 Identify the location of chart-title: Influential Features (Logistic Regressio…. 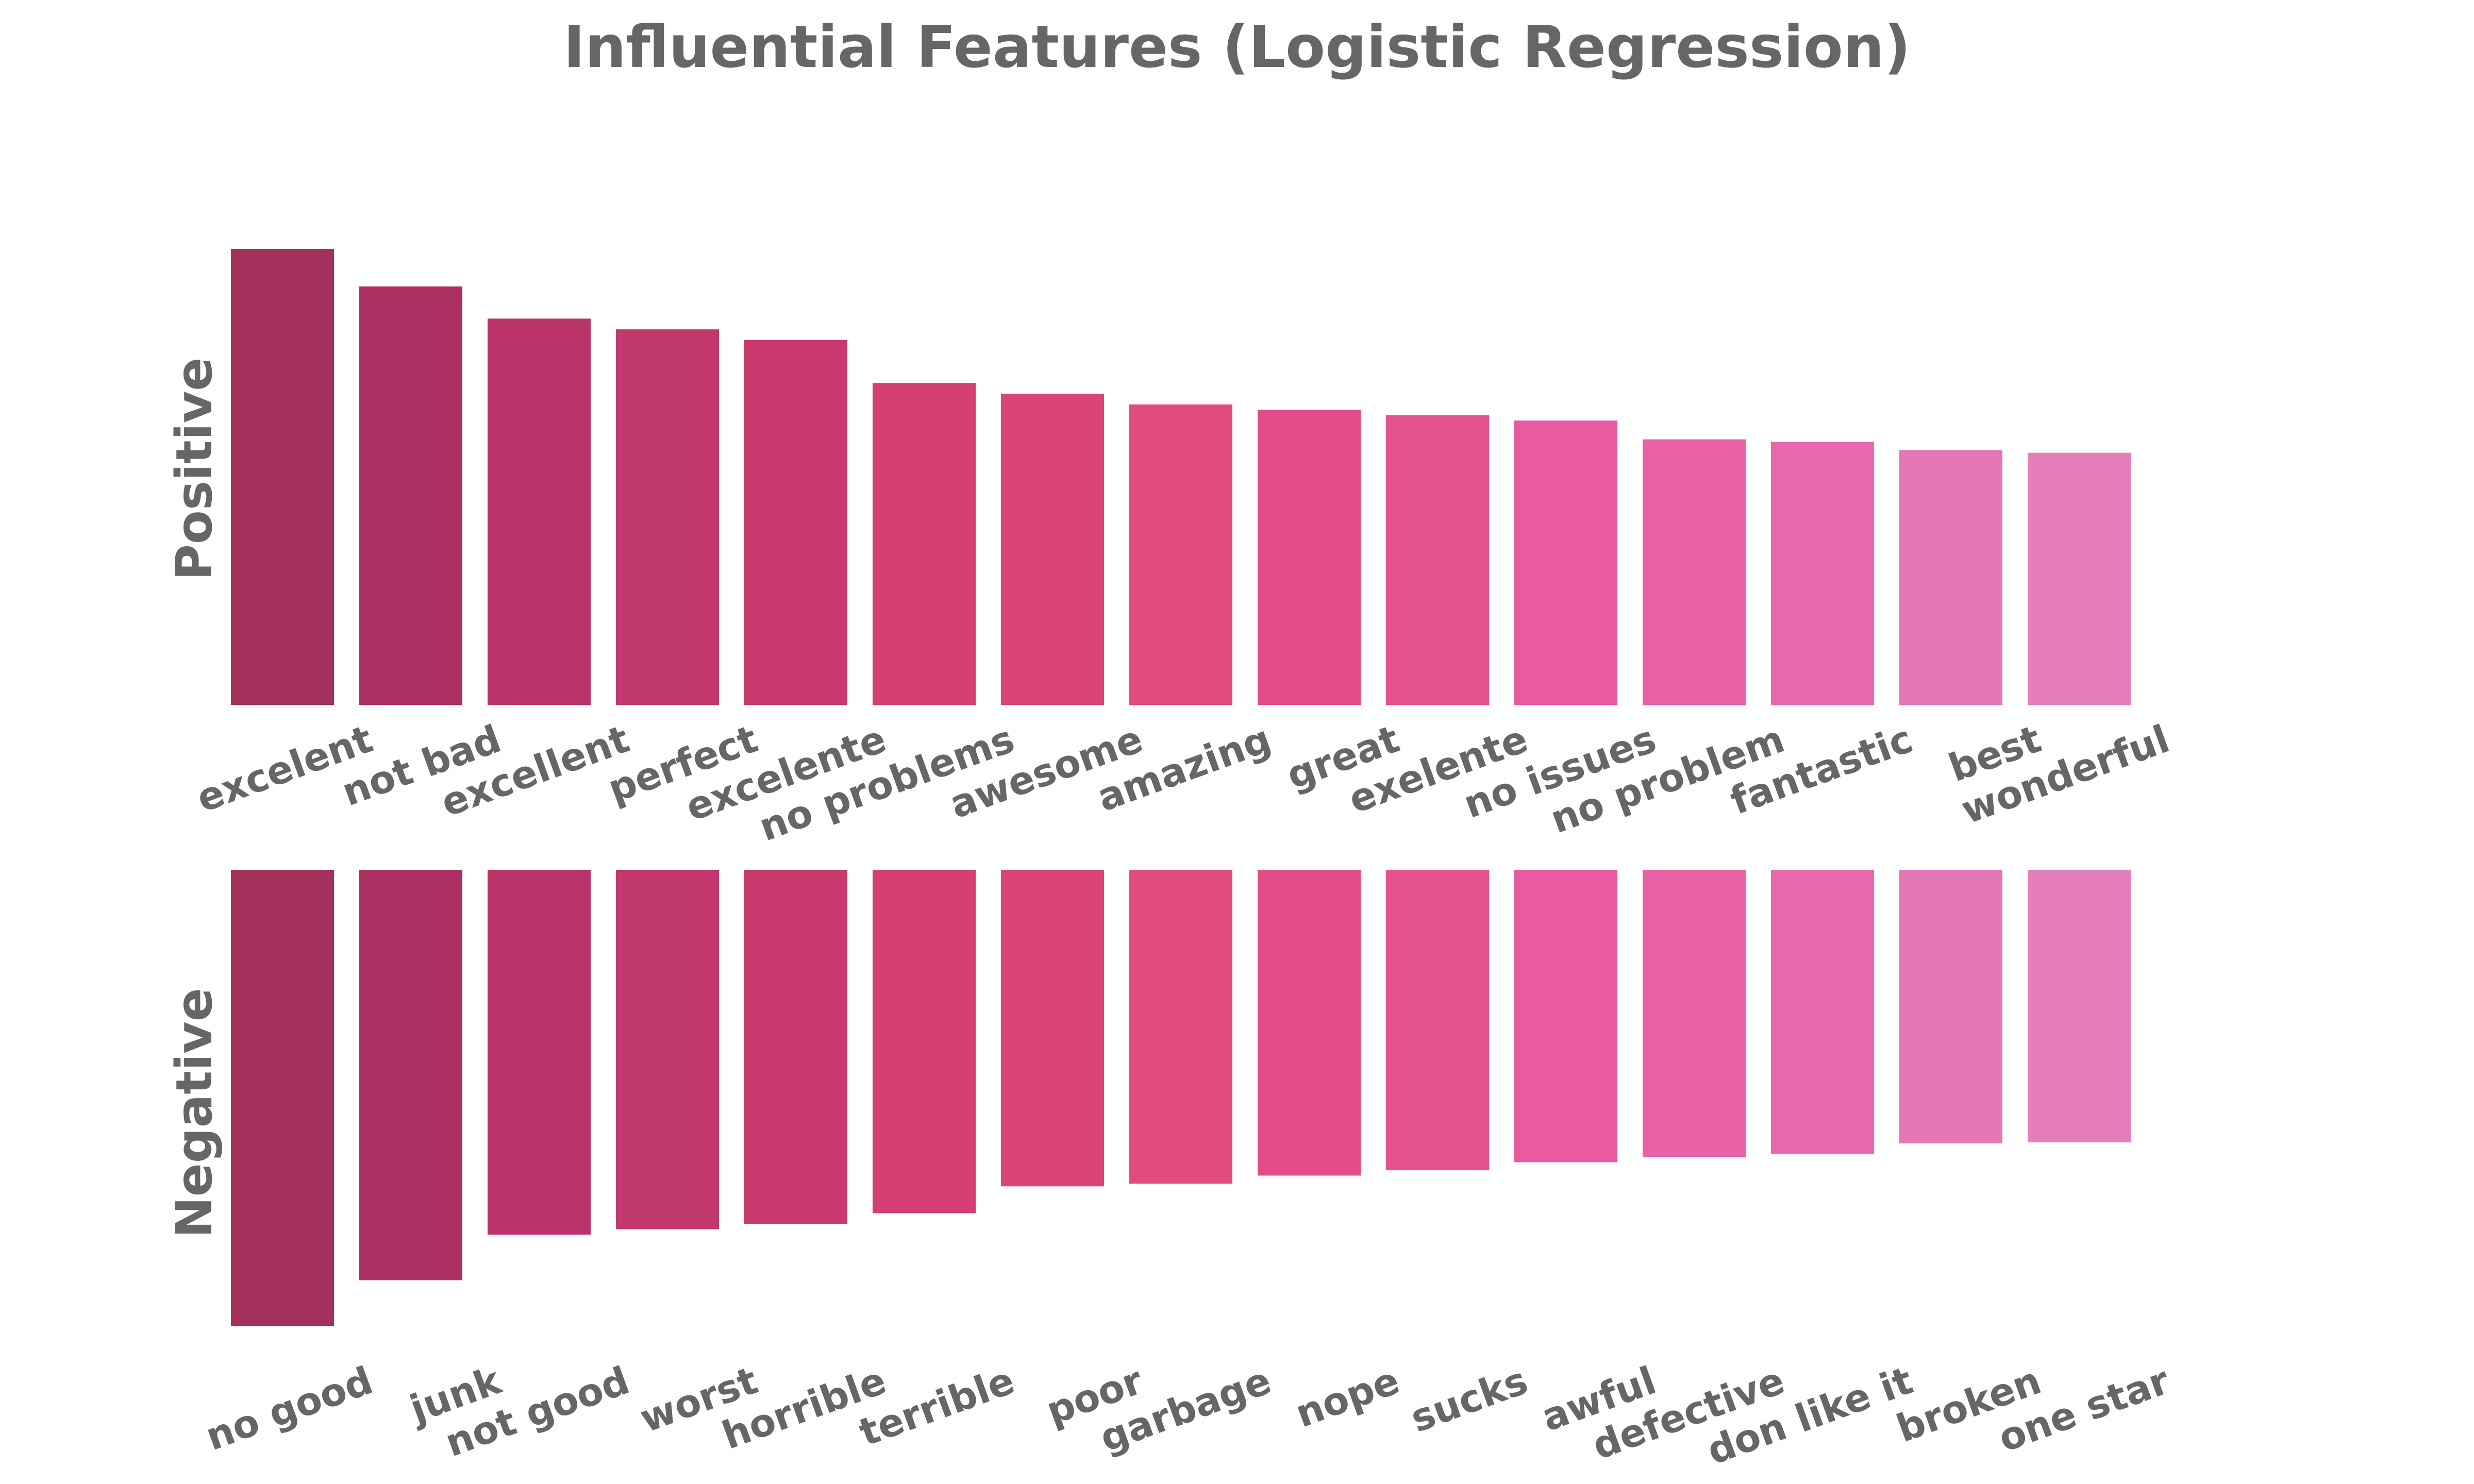
(1237, 47).